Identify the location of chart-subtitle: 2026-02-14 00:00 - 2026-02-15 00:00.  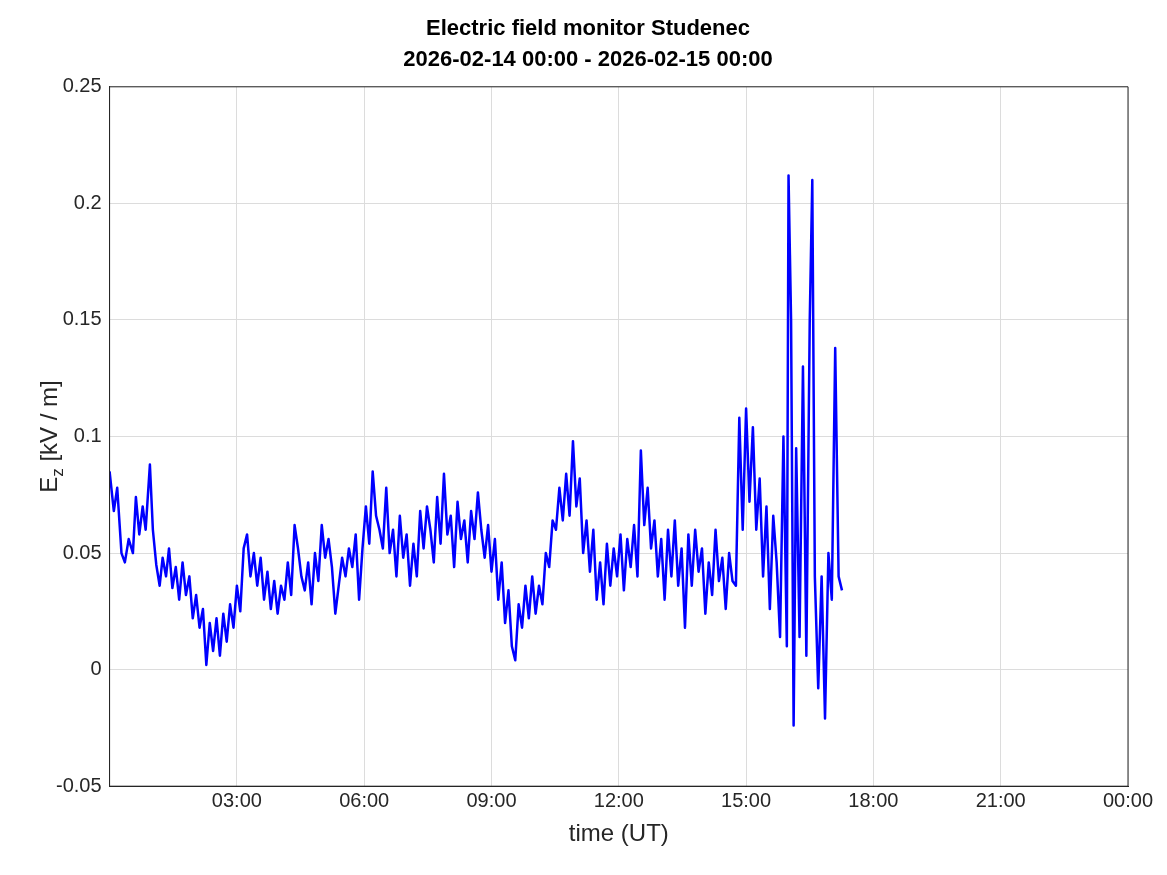
(588, 58).